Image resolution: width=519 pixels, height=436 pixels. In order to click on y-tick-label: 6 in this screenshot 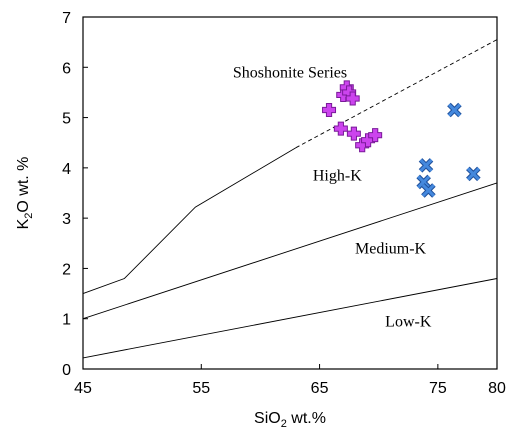, I will do `click(66, 68)`.